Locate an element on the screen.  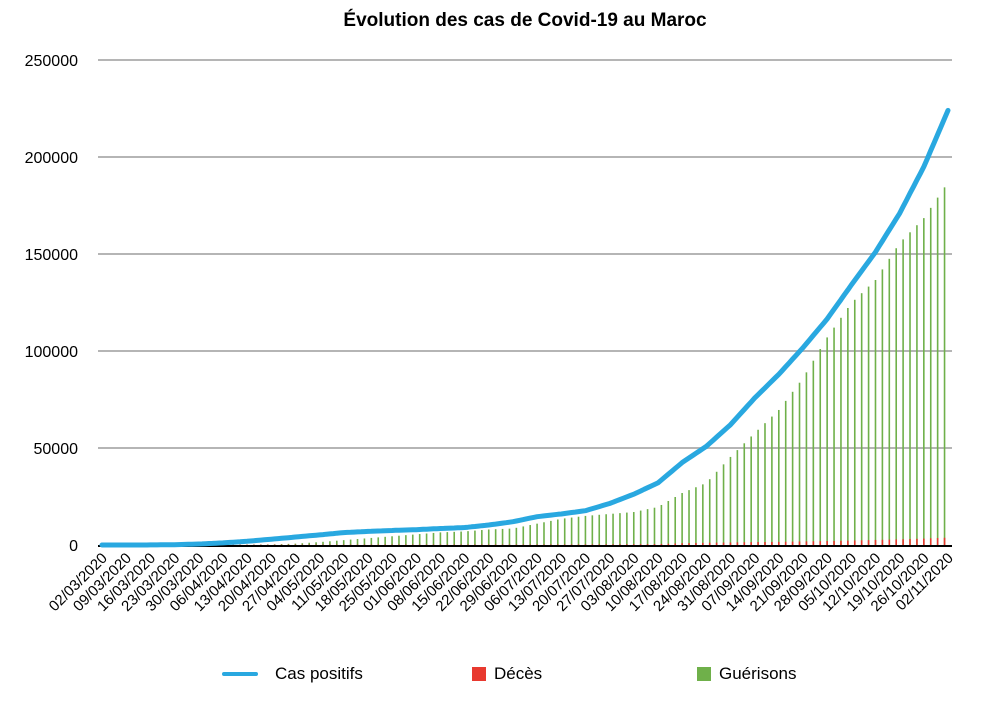
y-tick-label: 150000 is located at coordinates (51, 255).